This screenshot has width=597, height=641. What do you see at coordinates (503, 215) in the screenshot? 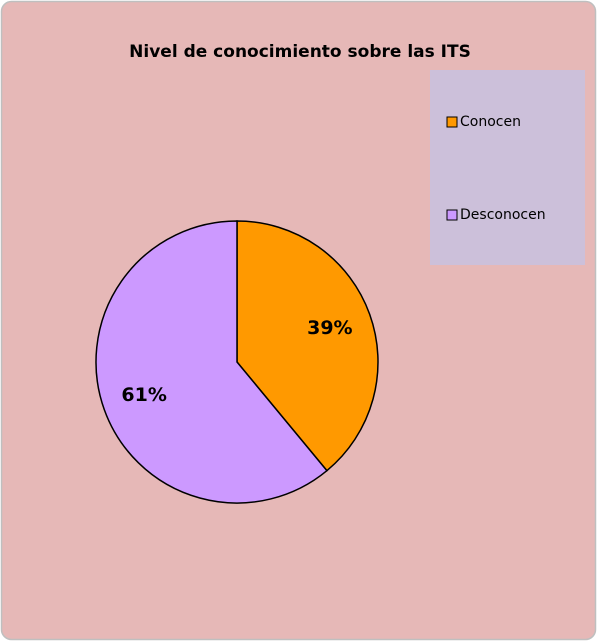
I see `legend-label: Desconocen` at bounding box center [503, 215].